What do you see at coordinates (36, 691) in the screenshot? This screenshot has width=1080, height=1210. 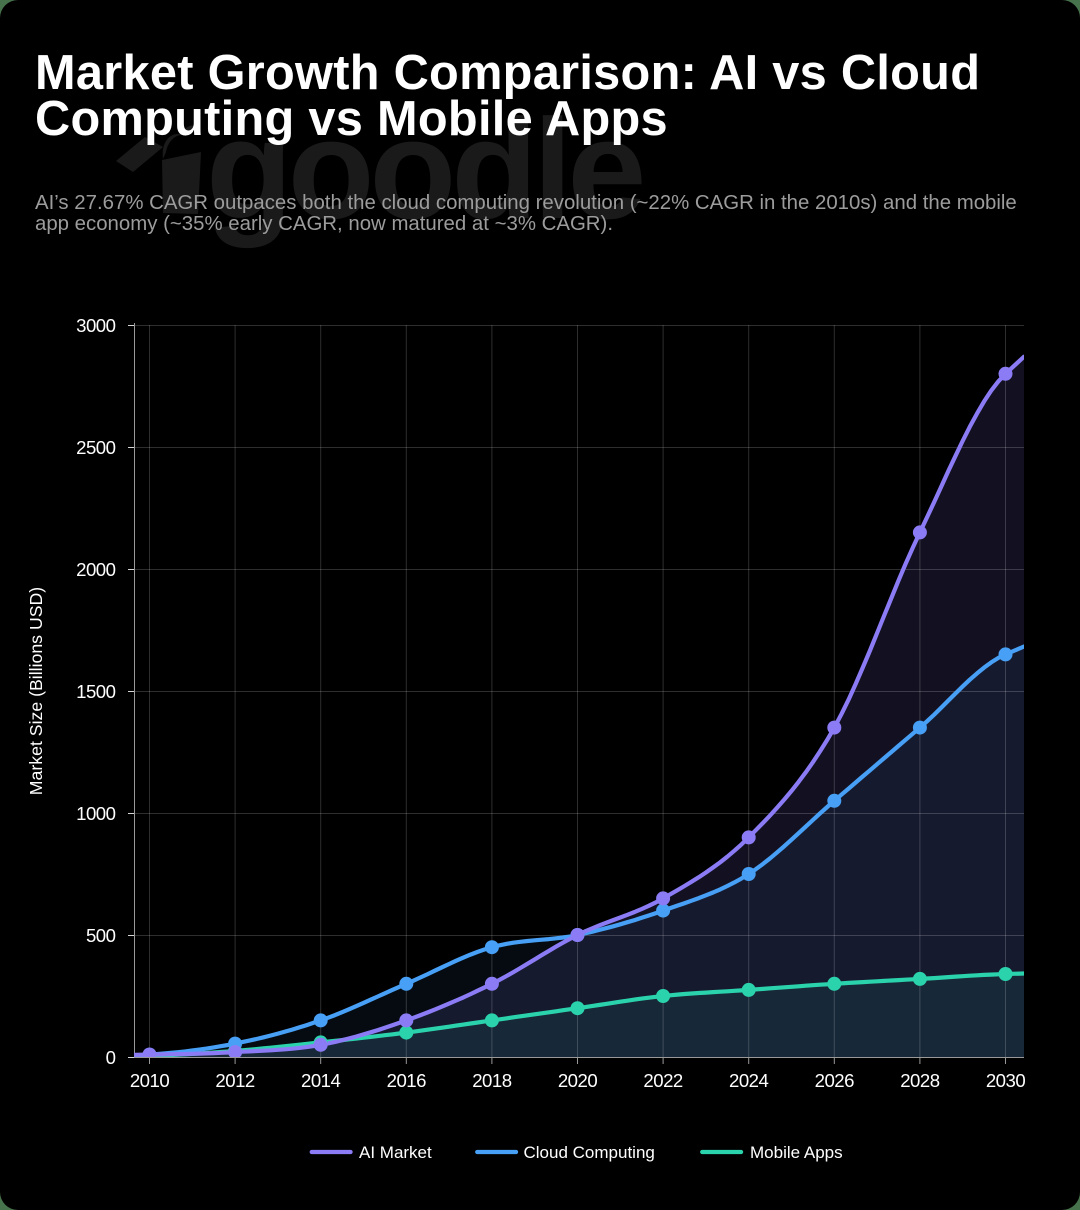 I see `svg-text: Market Size (Billions USD)` at bounding box center [36, 691].